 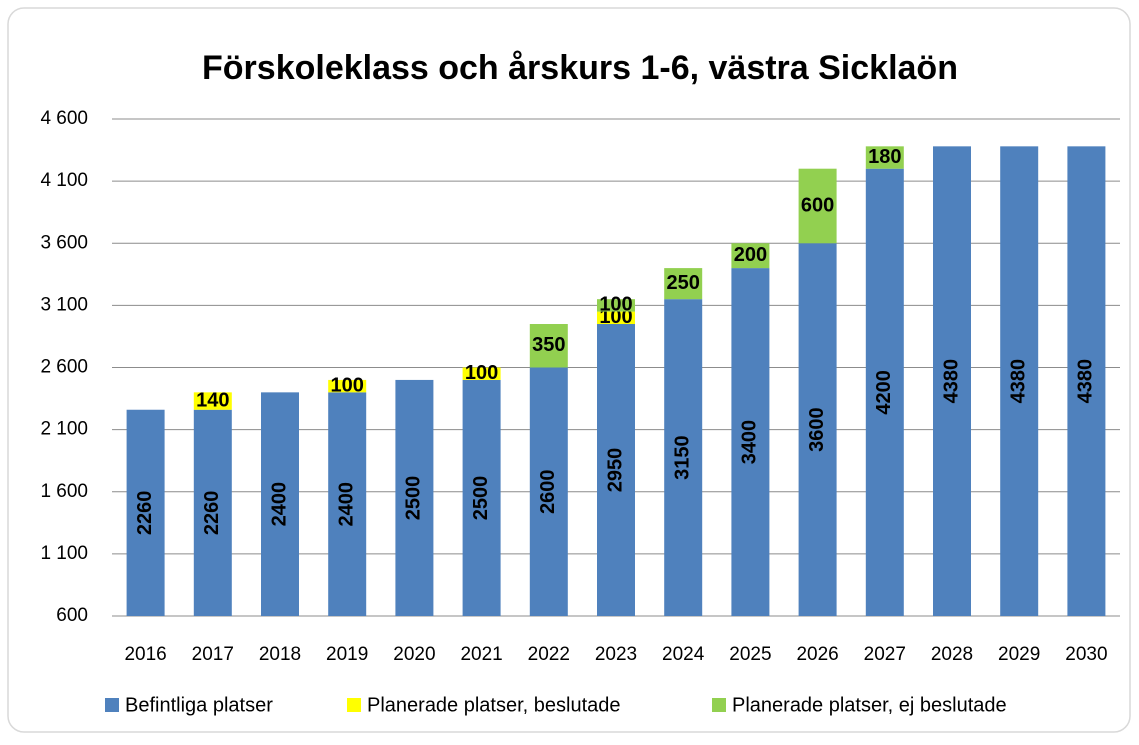 I want to click on value-label: 4200, so click(x=884, y=392).